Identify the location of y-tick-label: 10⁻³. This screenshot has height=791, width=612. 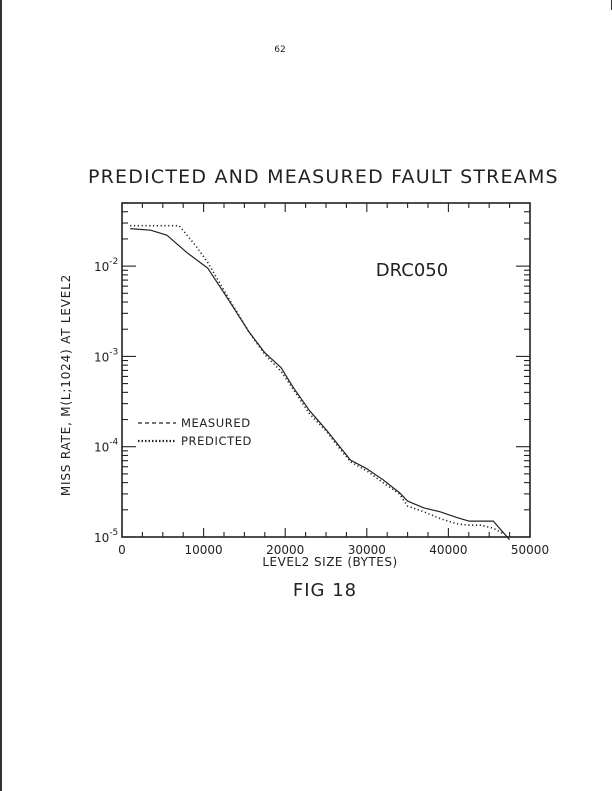
(106, 355).